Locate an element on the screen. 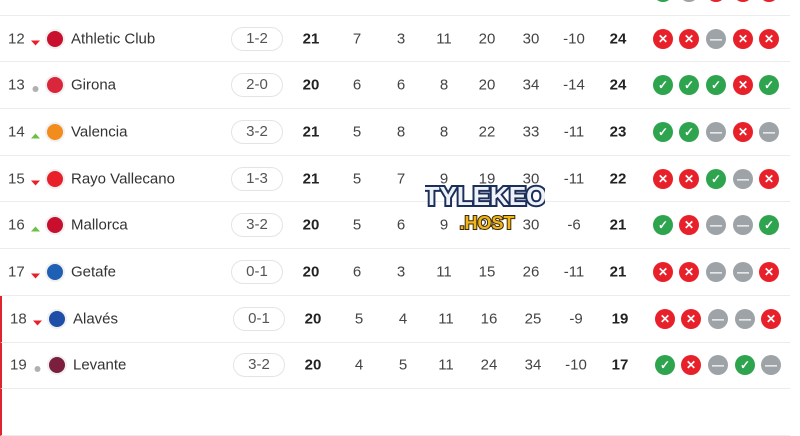  table-row: 19 Levante 3-2 20 4 5 11 24 34 -10 17 ✓ ✕ — ✓ — is located at coordinates (395, 366).